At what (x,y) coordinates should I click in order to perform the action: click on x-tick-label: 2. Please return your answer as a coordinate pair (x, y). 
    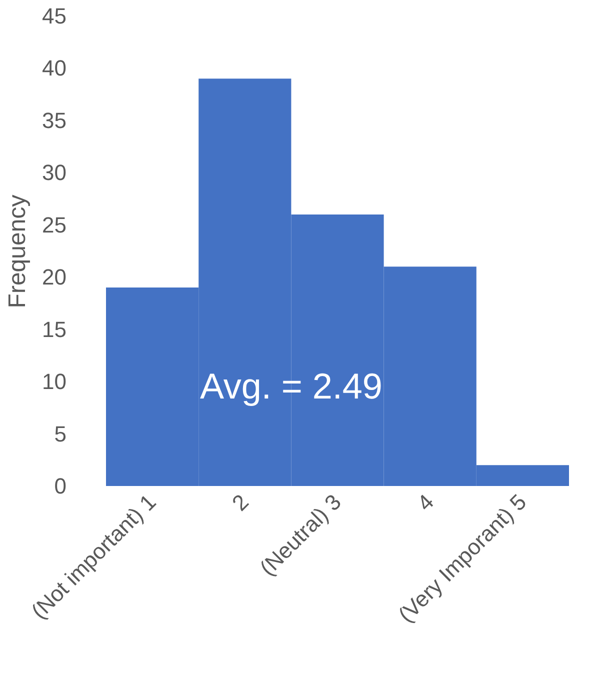
    Looking at the image, I should click on (240, 502).